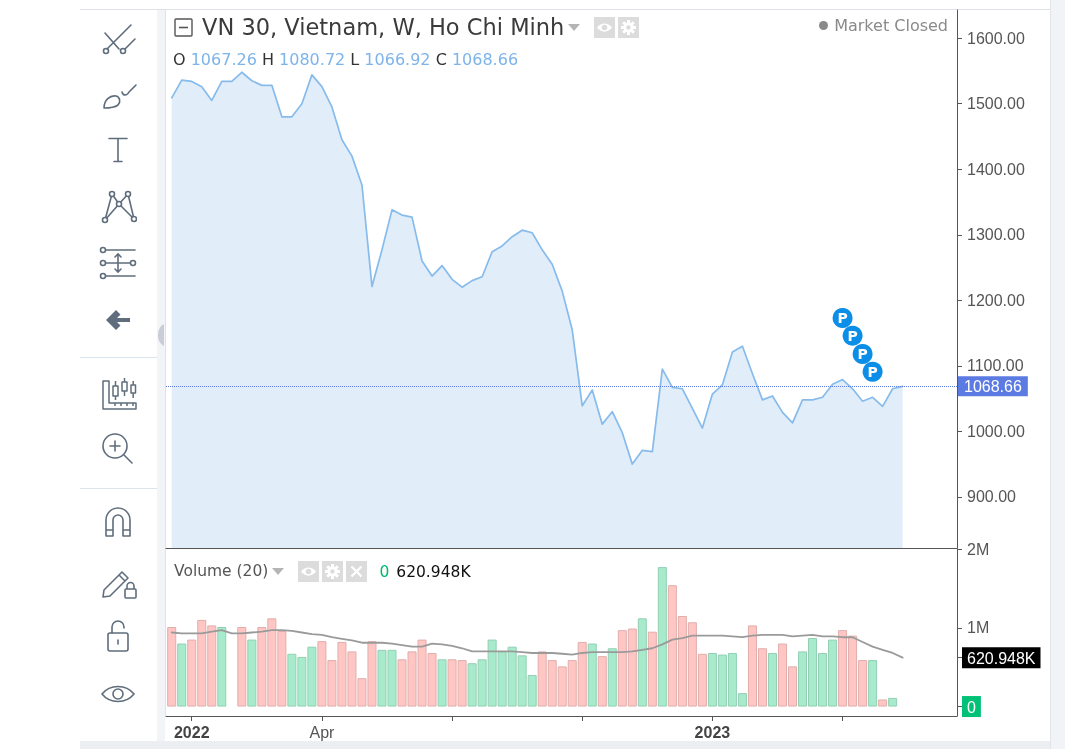  Describe the element at coordinates (996, 169) in the screenshot. I see `y-tick-label: 1400.00` at that location.